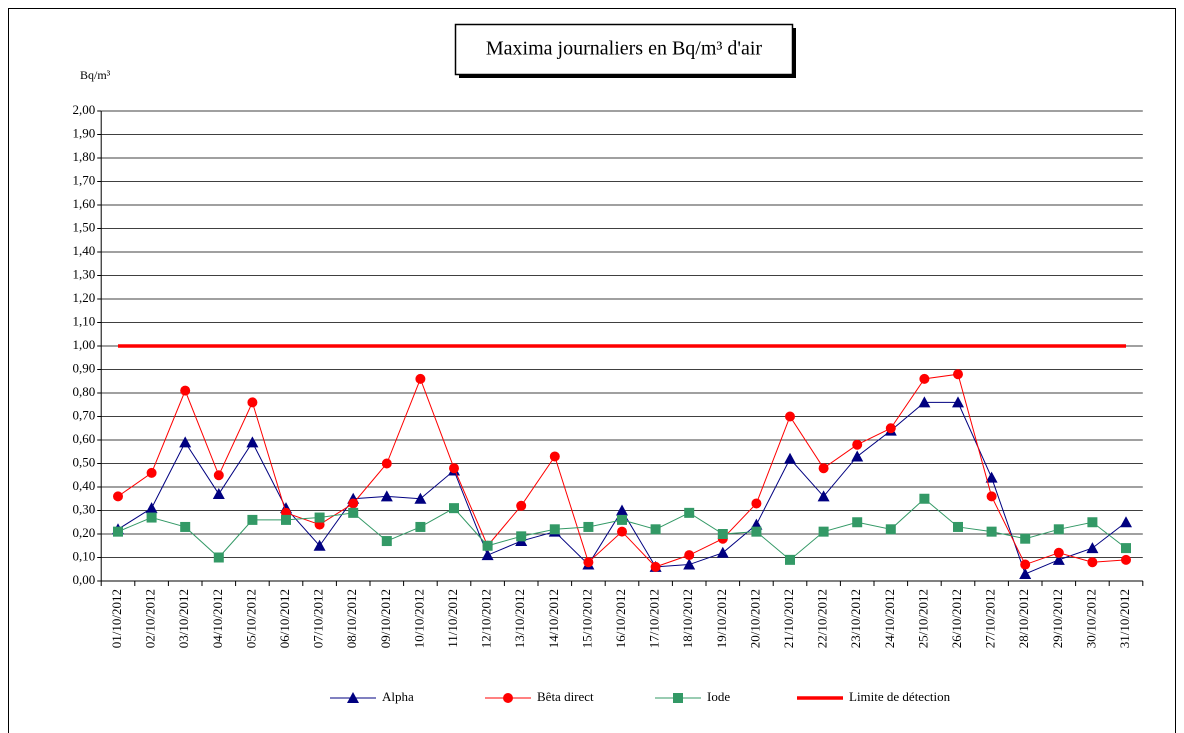 The width and height of the screenshot is (1184, 733). I want to click on y-tick-label: 0,00, so click(83, 579).